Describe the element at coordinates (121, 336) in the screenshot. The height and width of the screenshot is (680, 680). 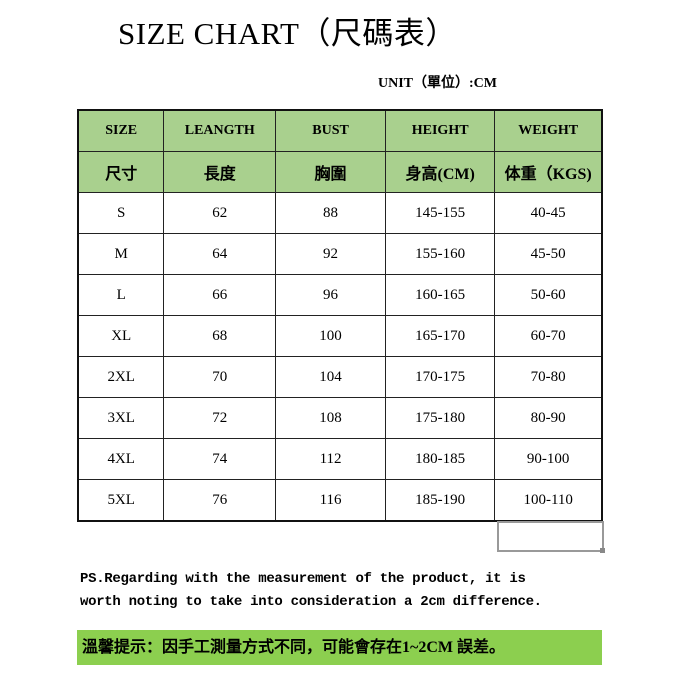
I see `table-cell: XL` at that location.